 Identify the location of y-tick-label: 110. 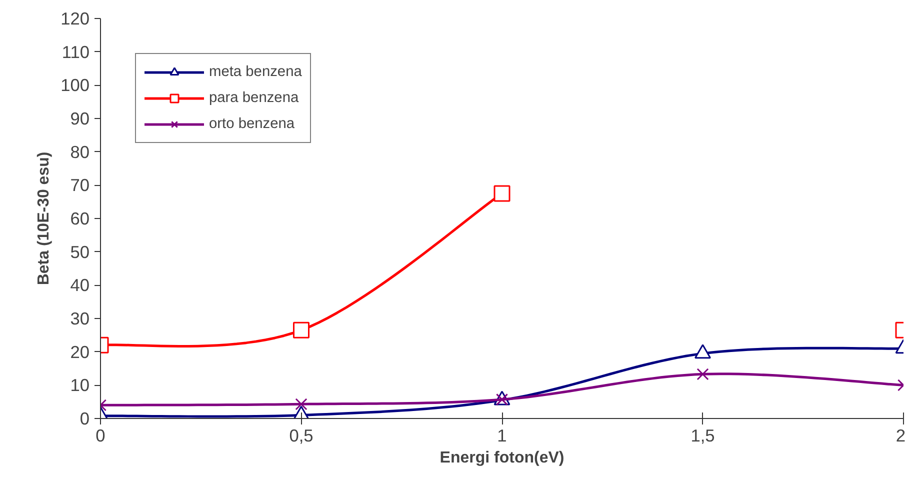
(76, 52).